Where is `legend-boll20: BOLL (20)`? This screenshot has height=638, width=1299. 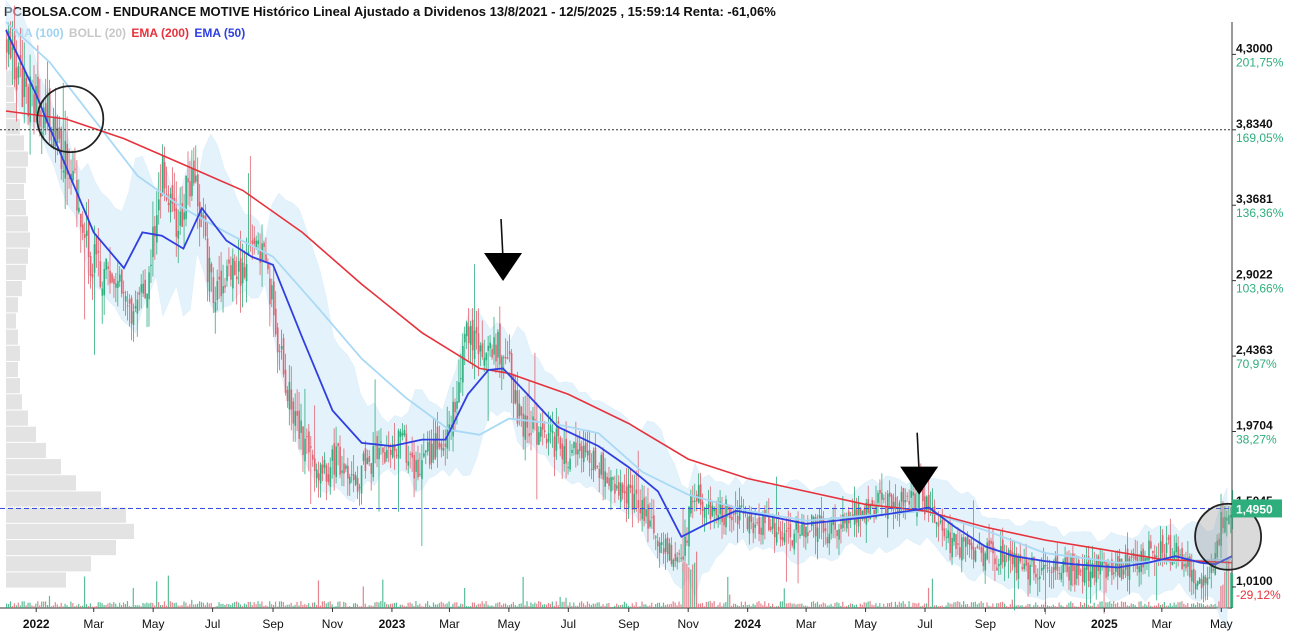
legend-boll20: BOLL (20) is located at coordinates (97, 33).